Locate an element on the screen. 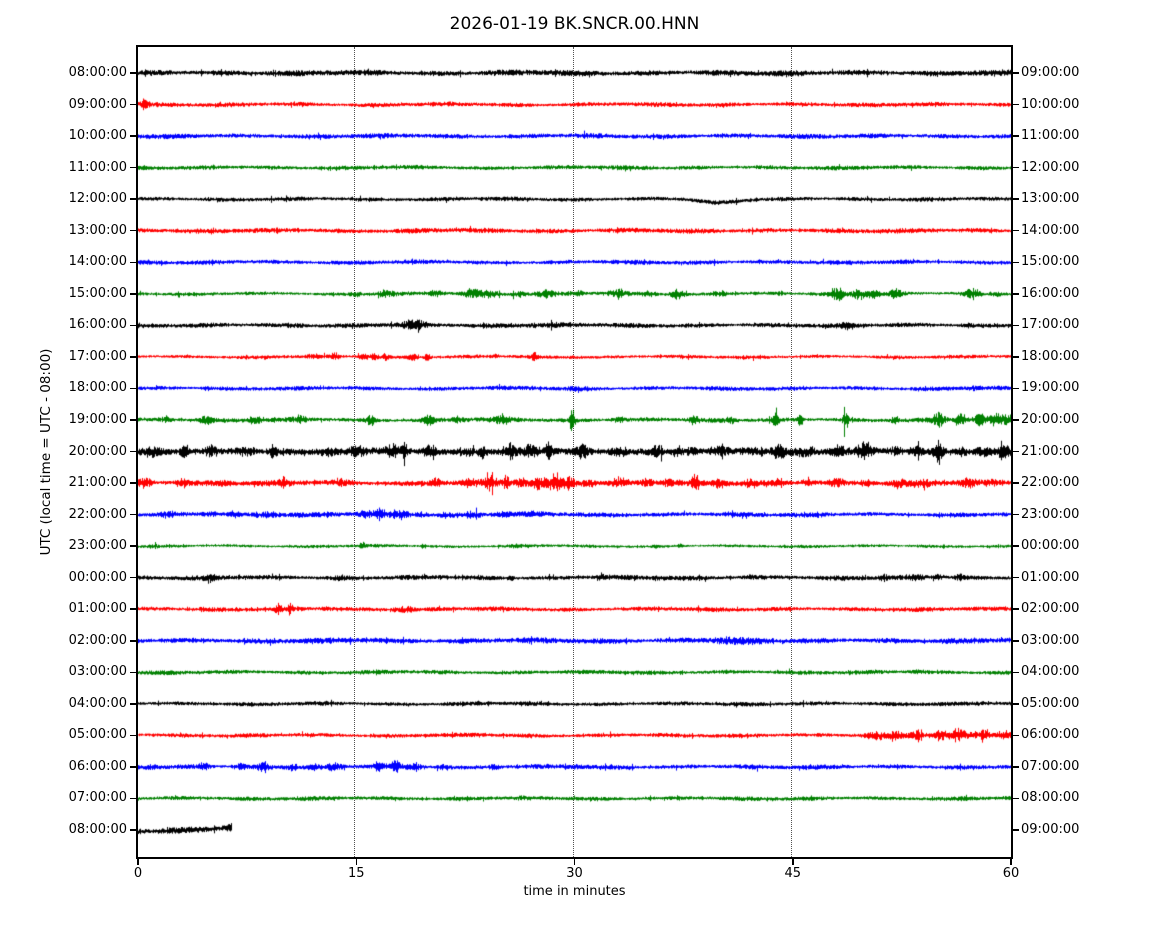  right-time-label: 04:00:00 is located at coordinates (1050, 672).